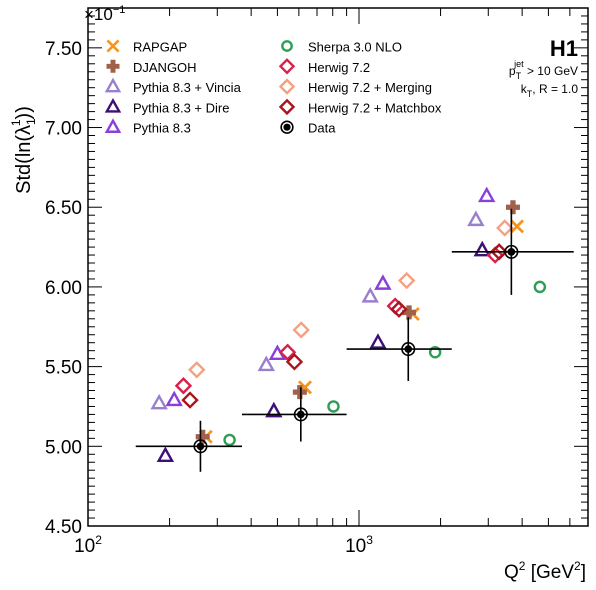 Image resolution: width=596 pixels, height=590 pixels. What do you see at coordinates (339, 67) in the screenshot?
I see `legend-label: Herwig 7.2` at bounding box center [339, 67].